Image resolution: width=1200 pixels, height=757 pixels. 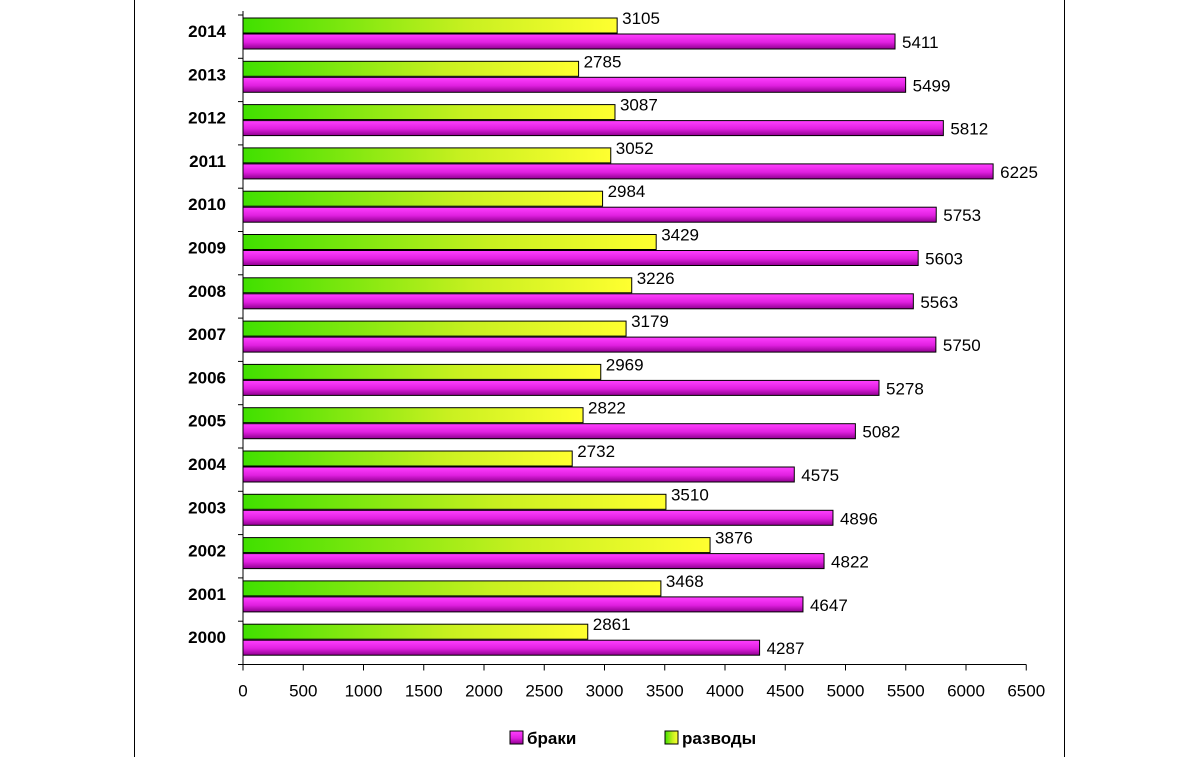 I want to click on data-label-braki-2008: 5563, so click(x=939, y=302).